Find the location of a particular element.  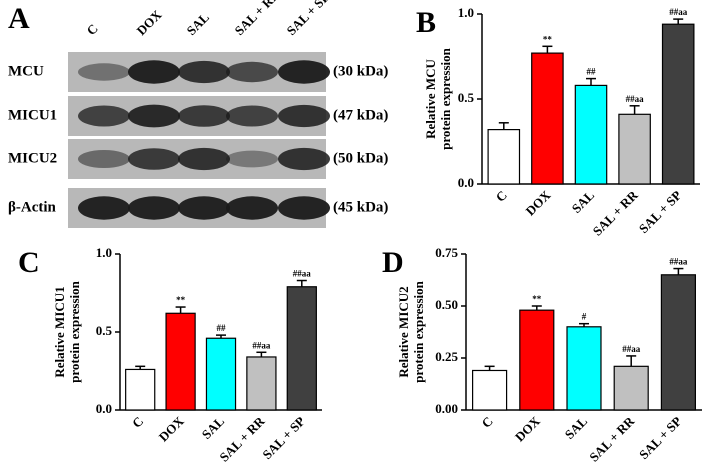

y-tick-label: 0.25 is located at coordinates (446, 356).